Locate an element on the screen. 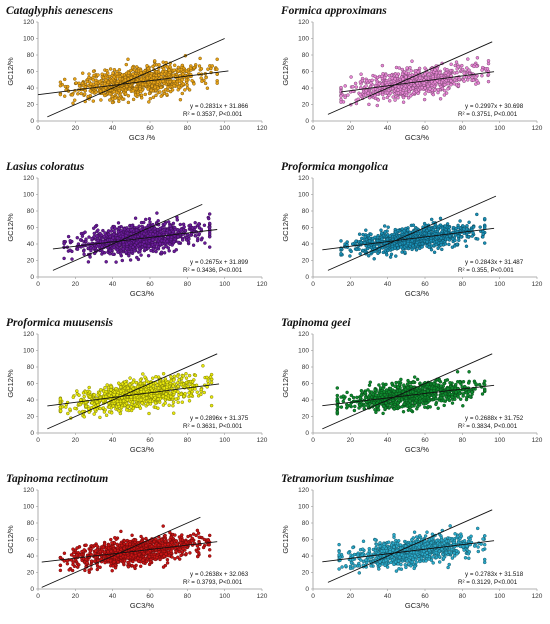  scatter-points is located at coordinates (415, 82).